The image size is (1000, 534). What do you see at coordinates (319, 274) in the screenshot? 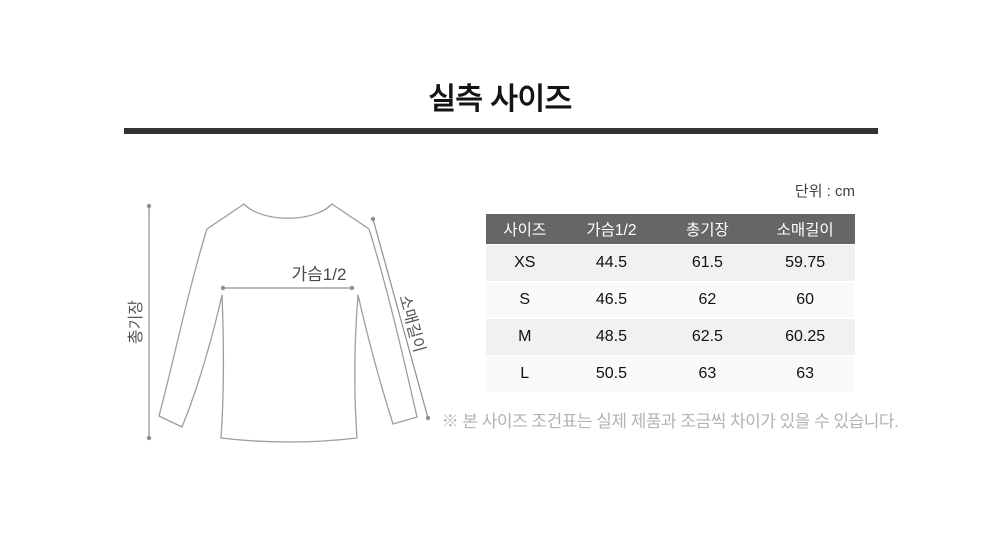
I see `chest-label: 가슴1/2` at bounding box center [319, 274].